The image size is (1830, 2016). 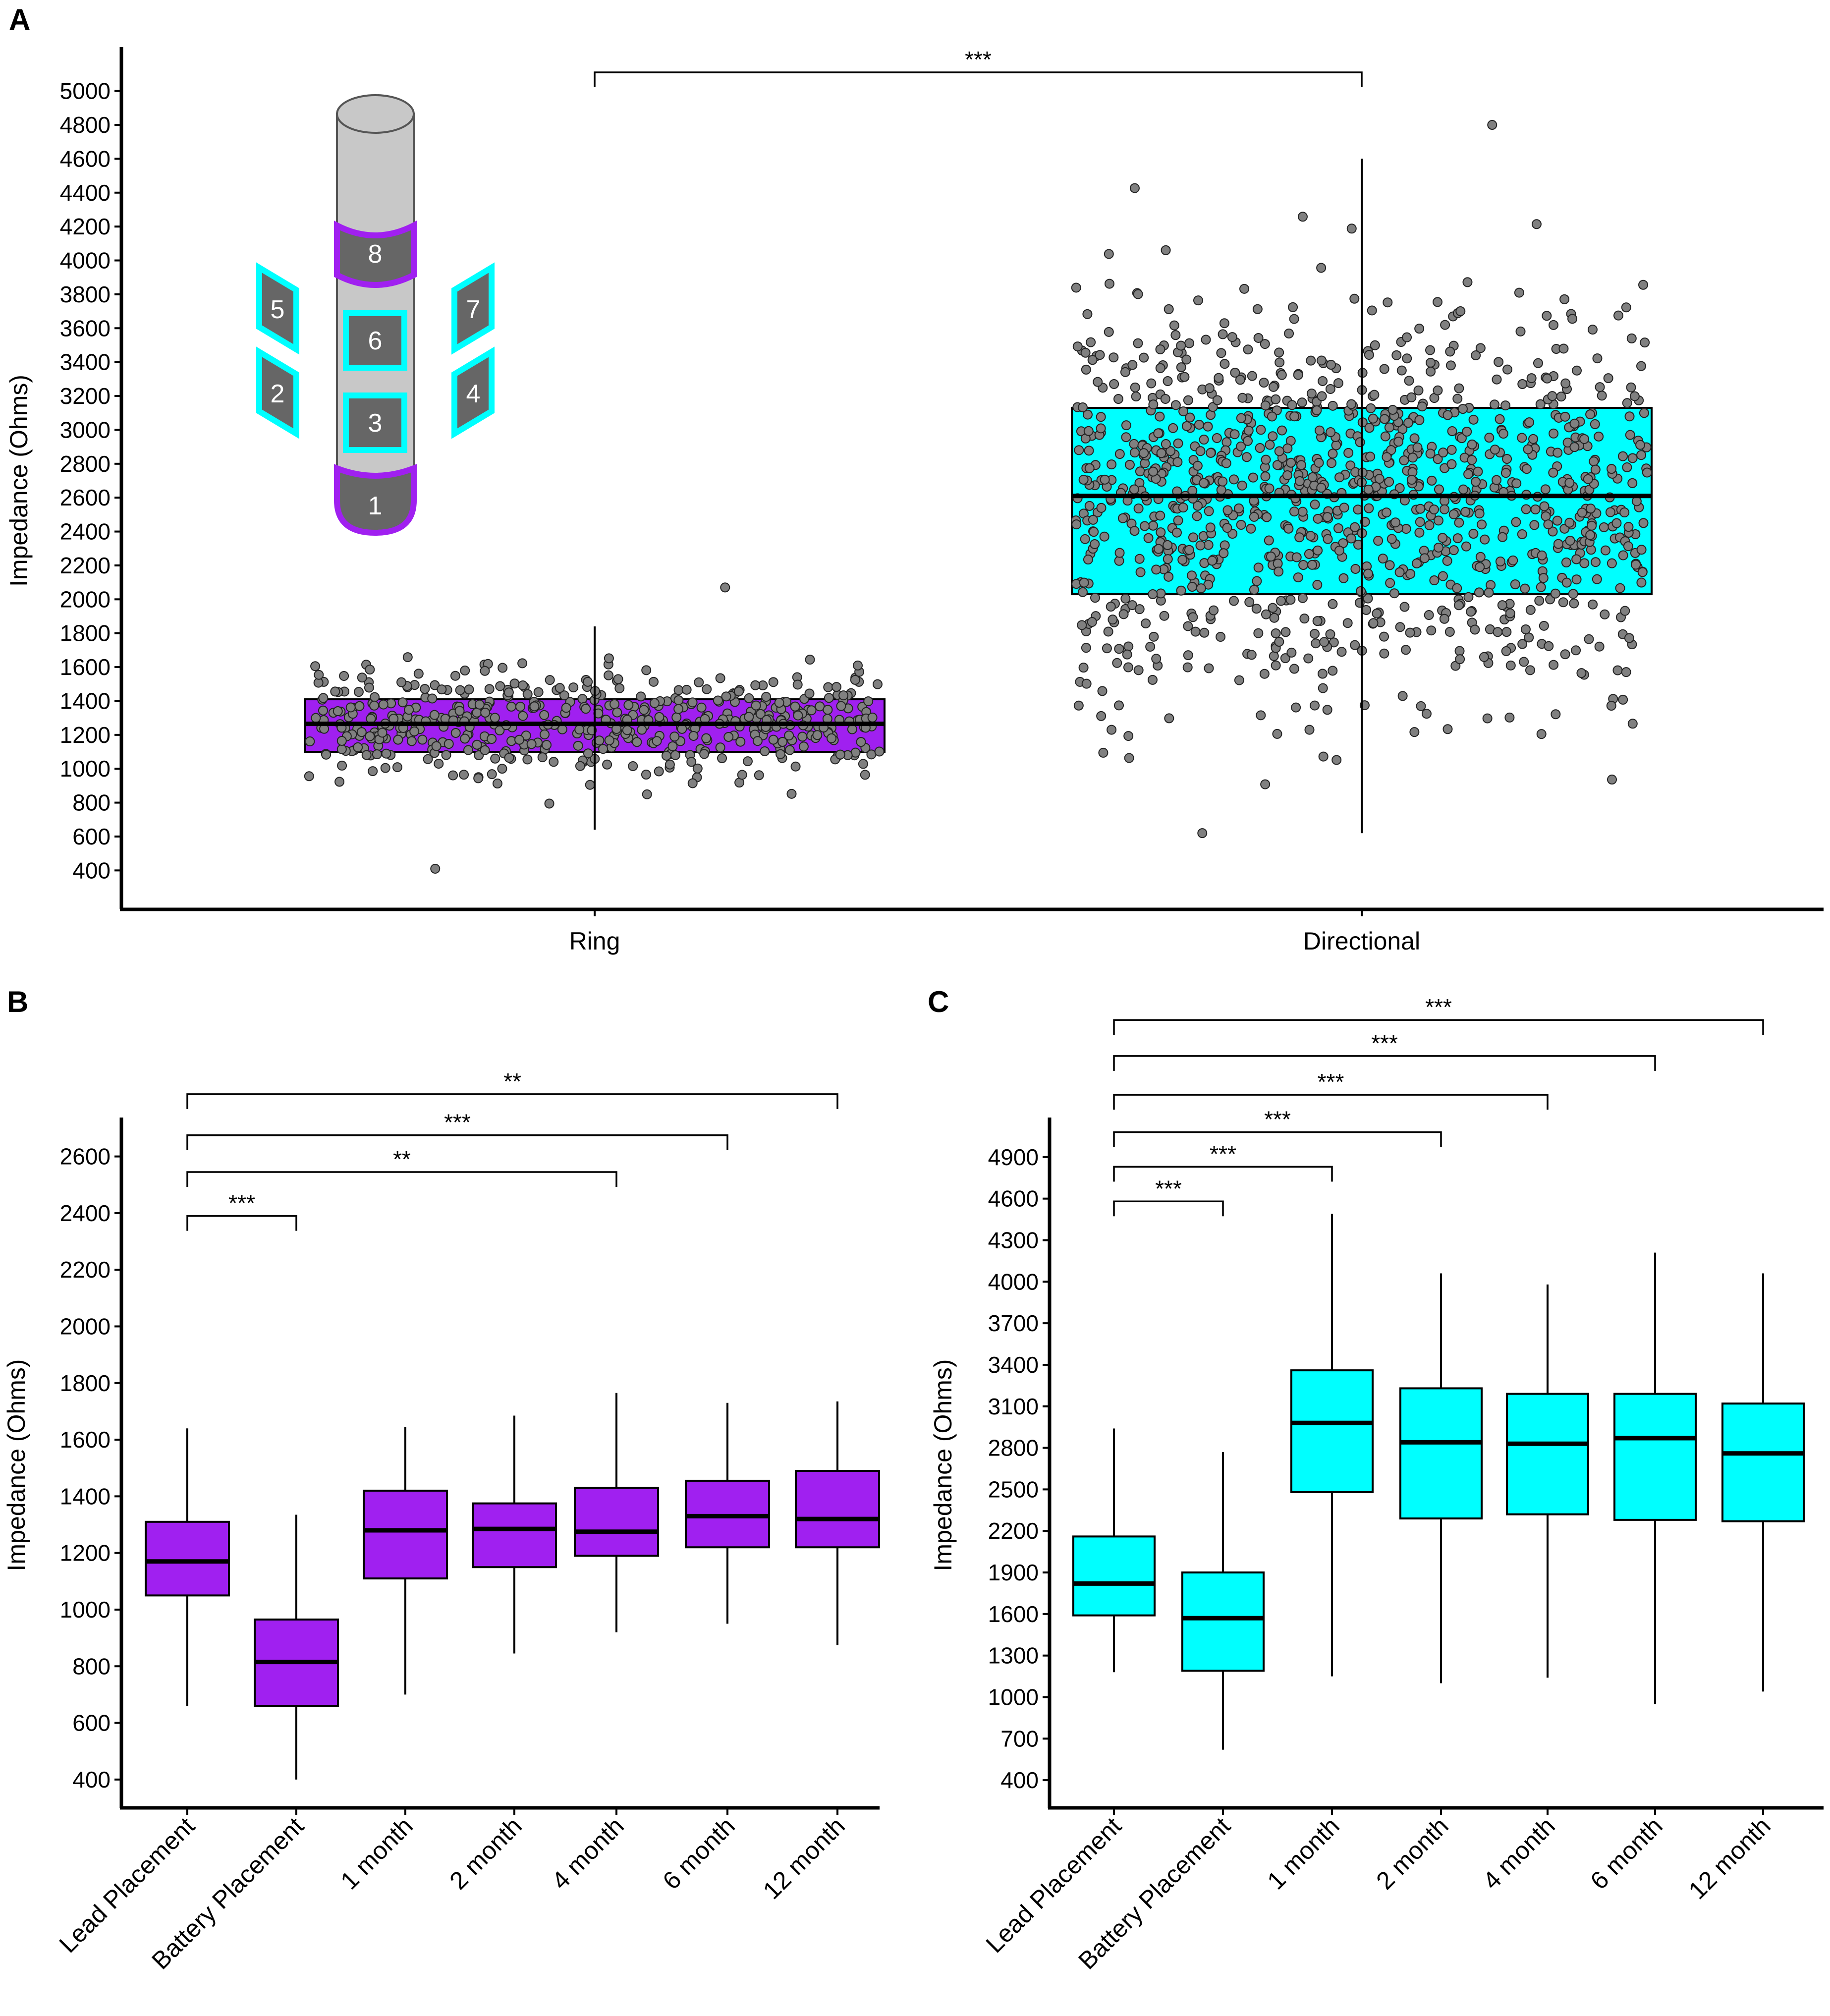 What do you see at coordinates (86, 532) in the screenshot?
I see `y-tick-label: 2400` at bounding box center [86, 532].